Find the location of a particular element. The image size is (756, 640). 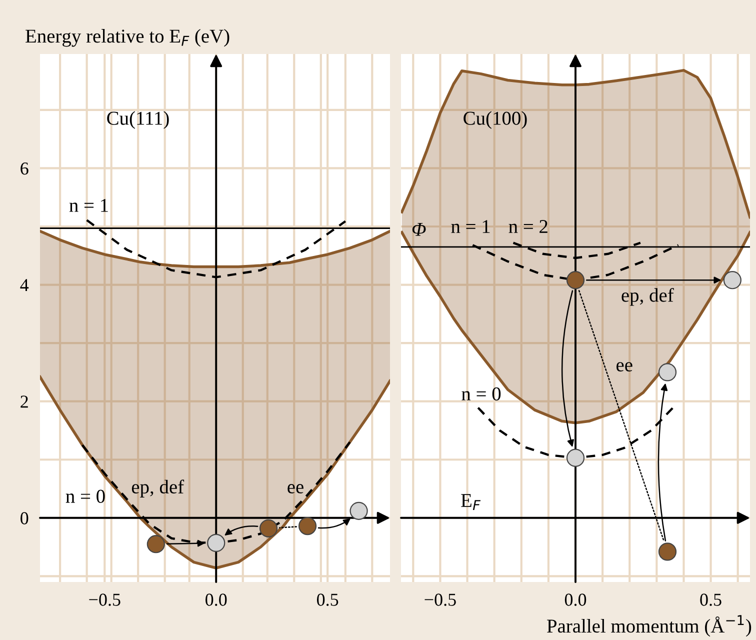

annotation: n = 2 is located at coordinates (528, 226).